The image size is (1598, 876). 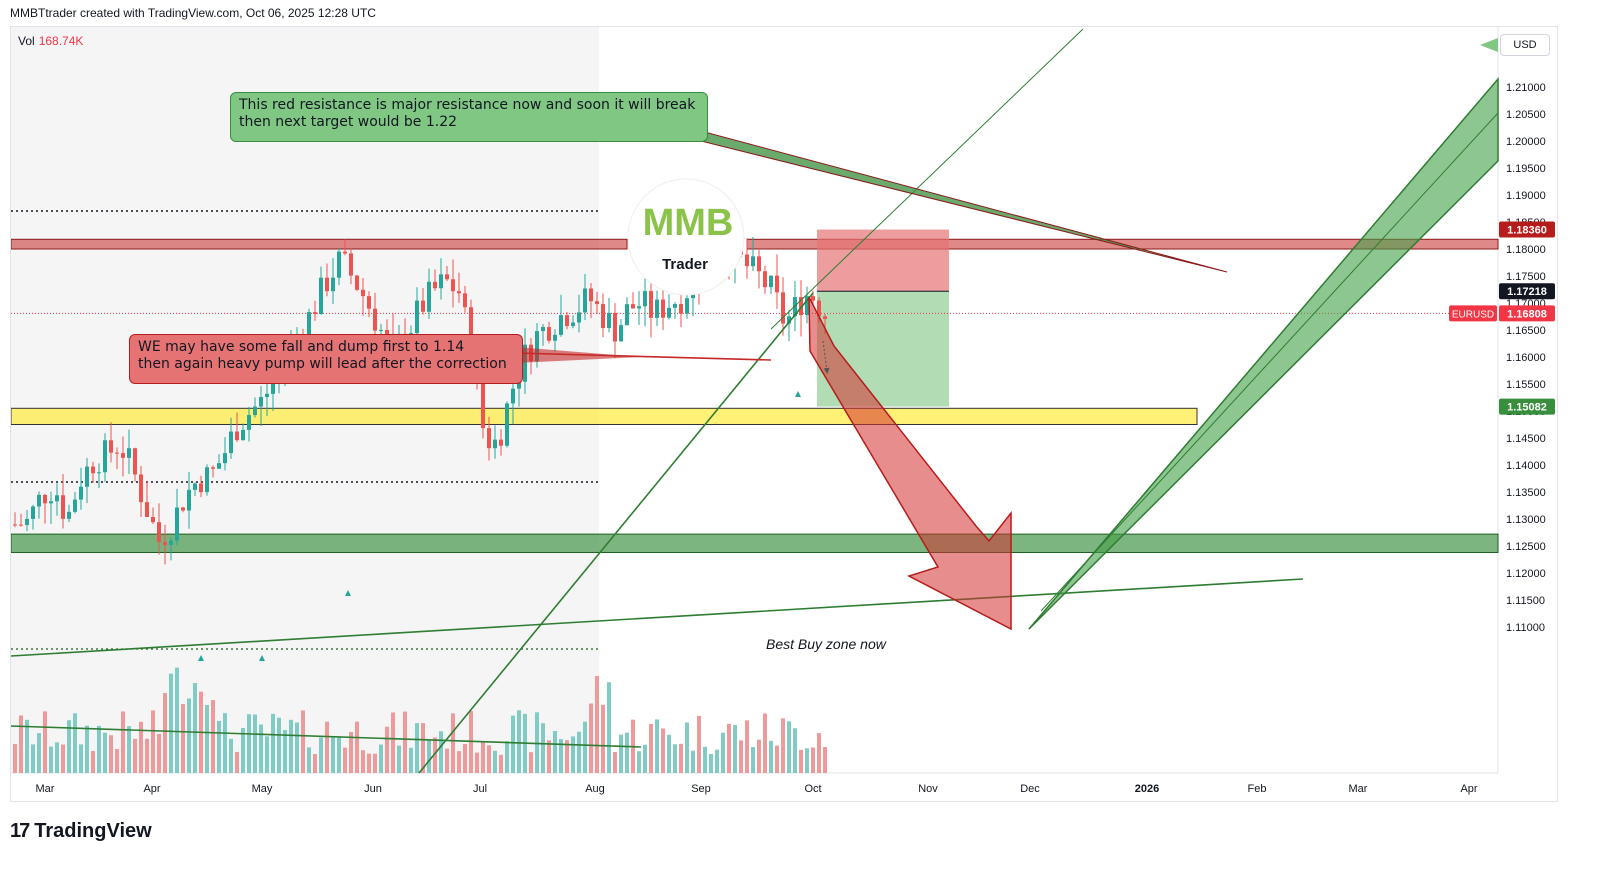 What do you see at coordinates (319, 244) in the screenshot?
I see `resistance-zone` at bounding box center [319, 244].